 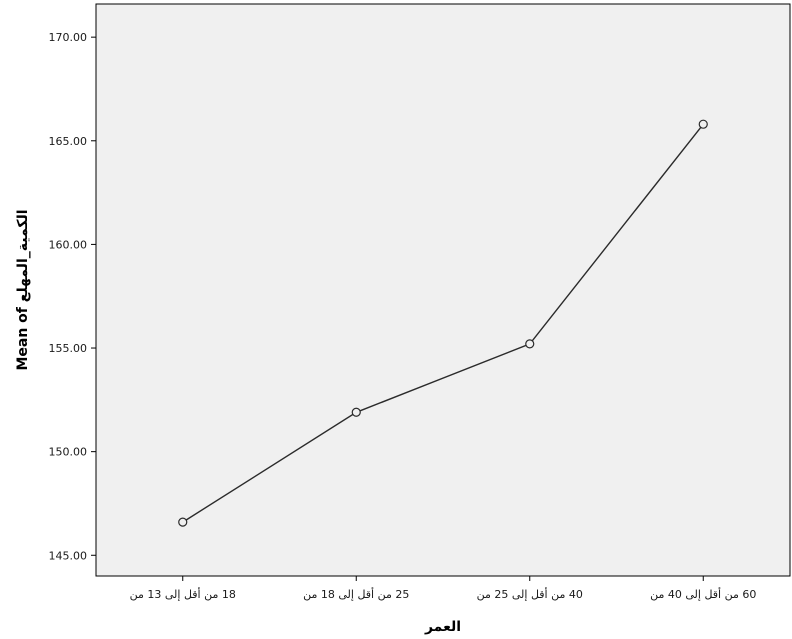 I want to click on x-tick-label: 25 من أقل إلى 18 من, so click(x=356, y=594).